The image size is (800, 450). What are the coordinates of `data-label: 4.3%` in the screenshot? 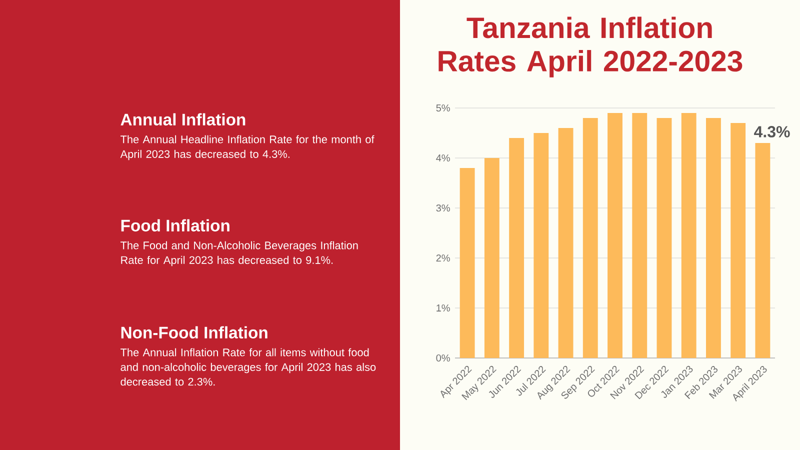 It's located at (772, 132).